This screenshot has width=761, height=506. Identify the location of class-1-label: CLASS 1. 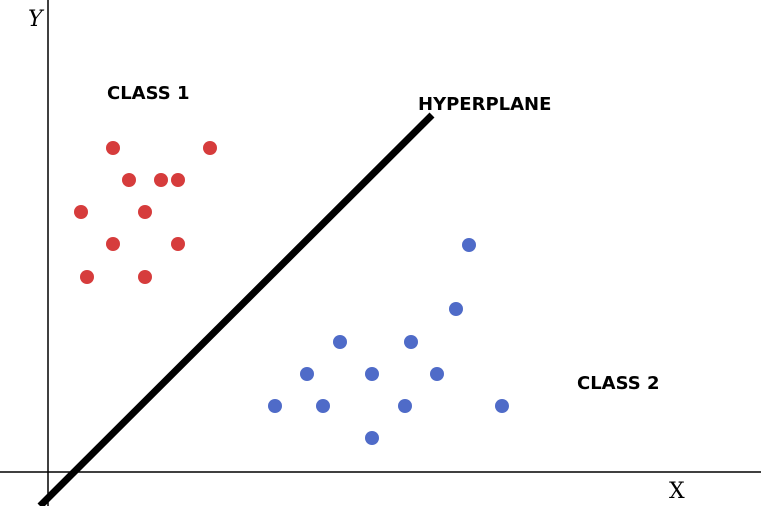
(148, 93).